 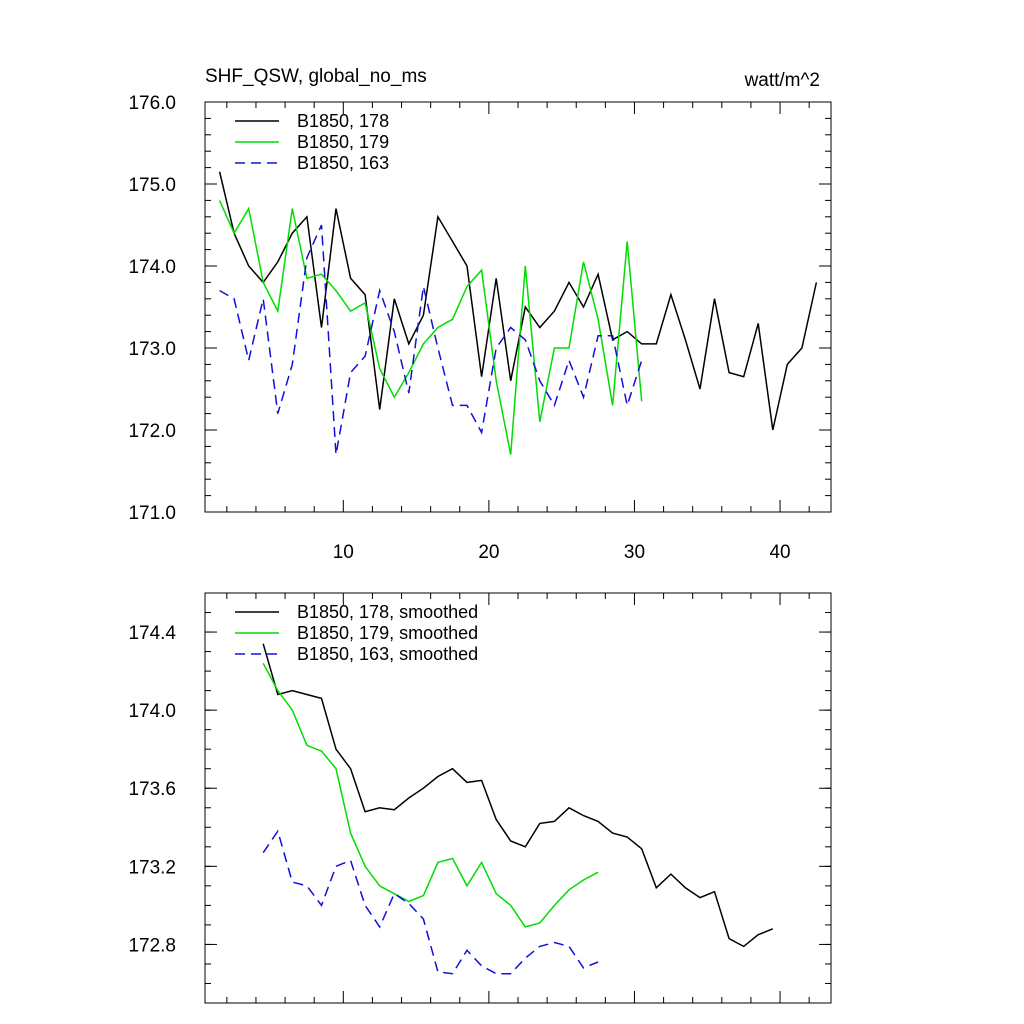 What do you see at coordinates (152, 185) in the screenshot?
I see `y-tick-label: 175.0` at bounding box center [152, 185].